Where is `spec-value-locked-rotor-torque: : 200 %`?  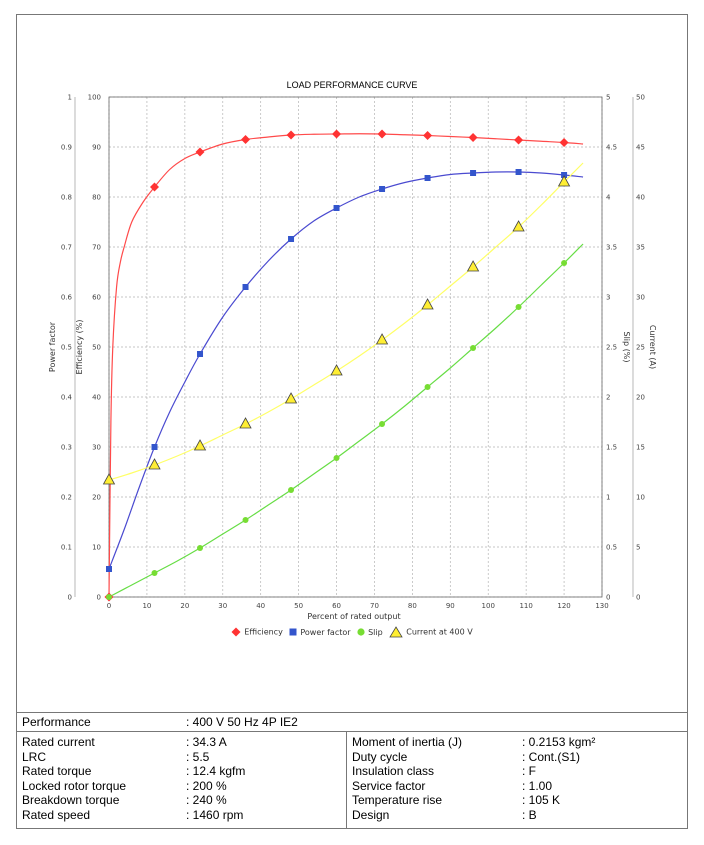 spec-value-locked-rotor-torque: : 200 % is located at coordinates (206, 785).